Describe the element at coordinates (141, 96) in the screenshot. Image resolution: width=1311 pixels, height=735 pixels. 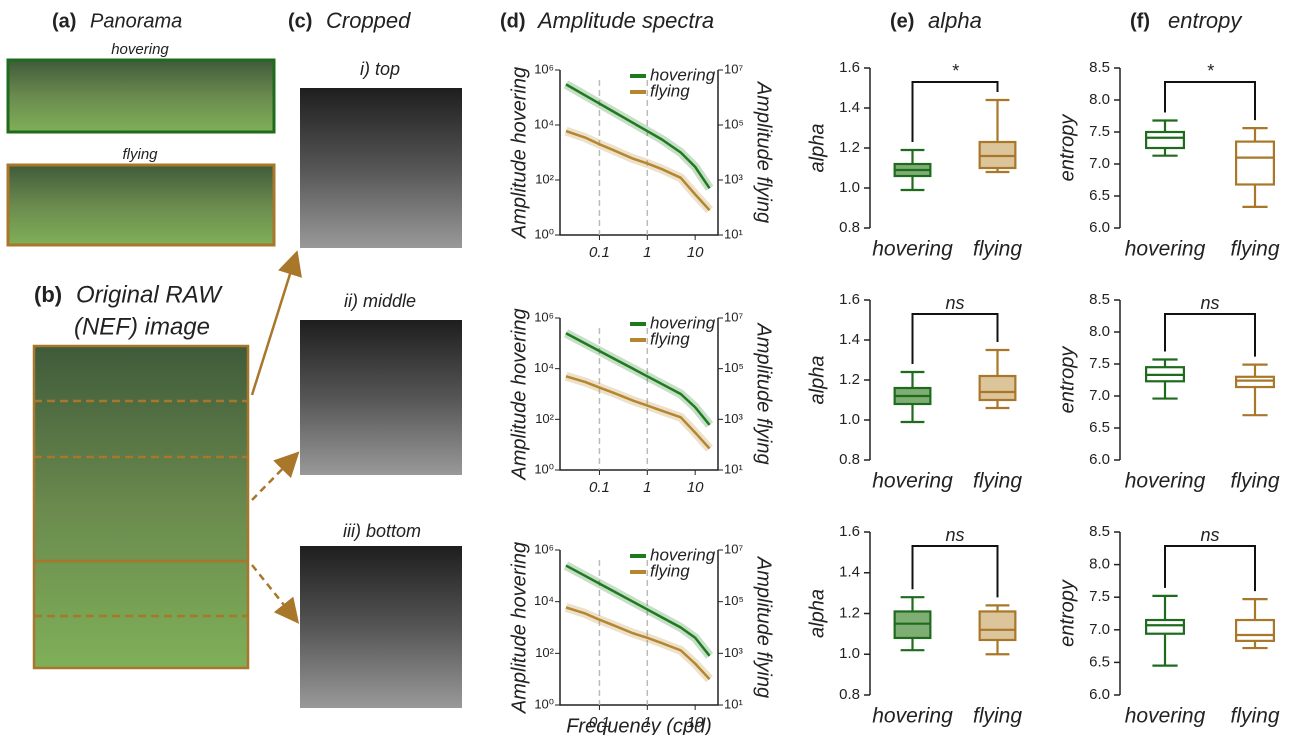
I see `panorama-hovering` at that location.